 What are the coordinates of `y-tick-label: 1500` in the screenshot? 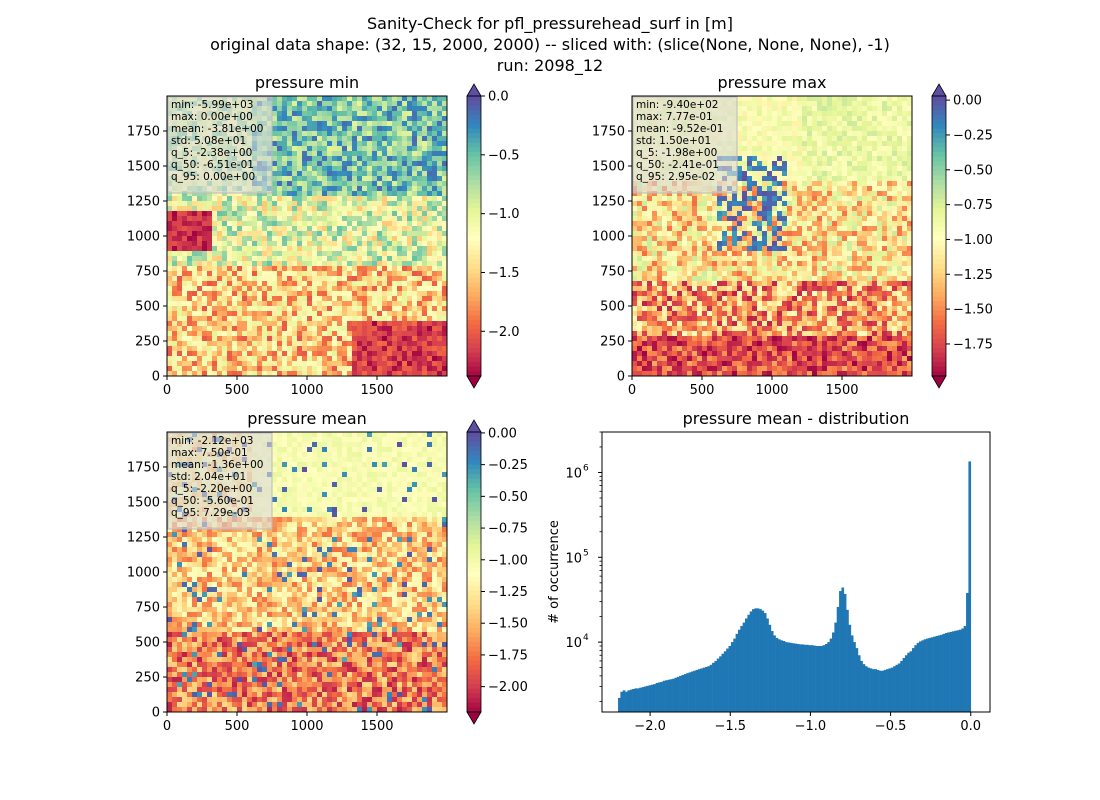 It's located at (143, 167).